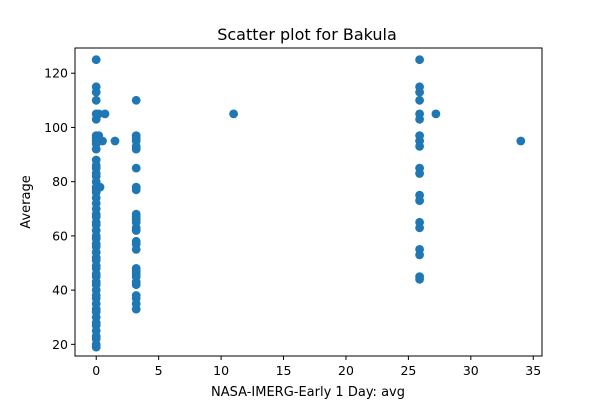  I want to click on x-tick-label: 0, so click(96, 370).